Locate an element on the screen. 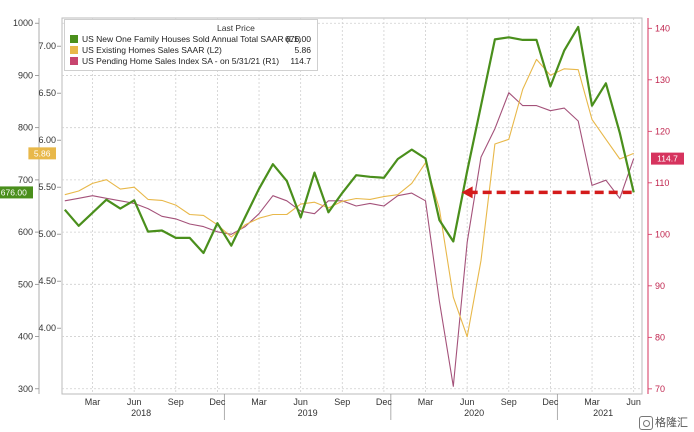 The height and width of the screenshot is (432, 694). legend-title: Last Price is located at coordinates (236, 28).